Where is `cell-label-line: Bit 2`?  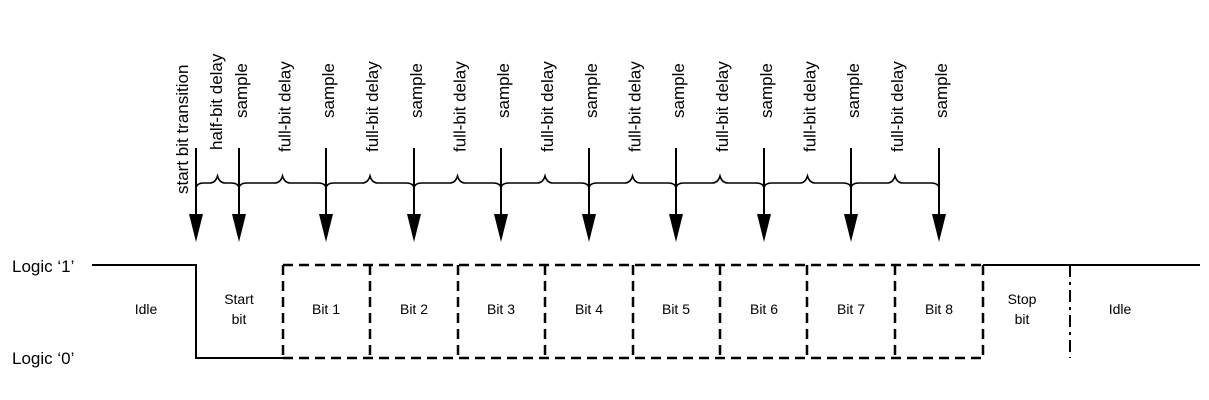 cell-label-line: Bit 2 is located at coordinates (414, 309).